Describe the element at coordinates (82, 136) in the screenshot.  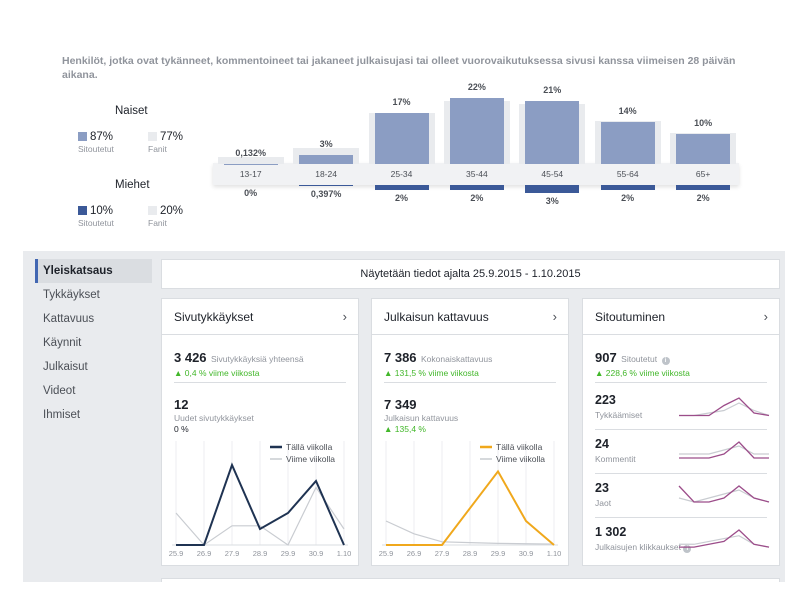
I see `women-engaged-swatch` at that location.